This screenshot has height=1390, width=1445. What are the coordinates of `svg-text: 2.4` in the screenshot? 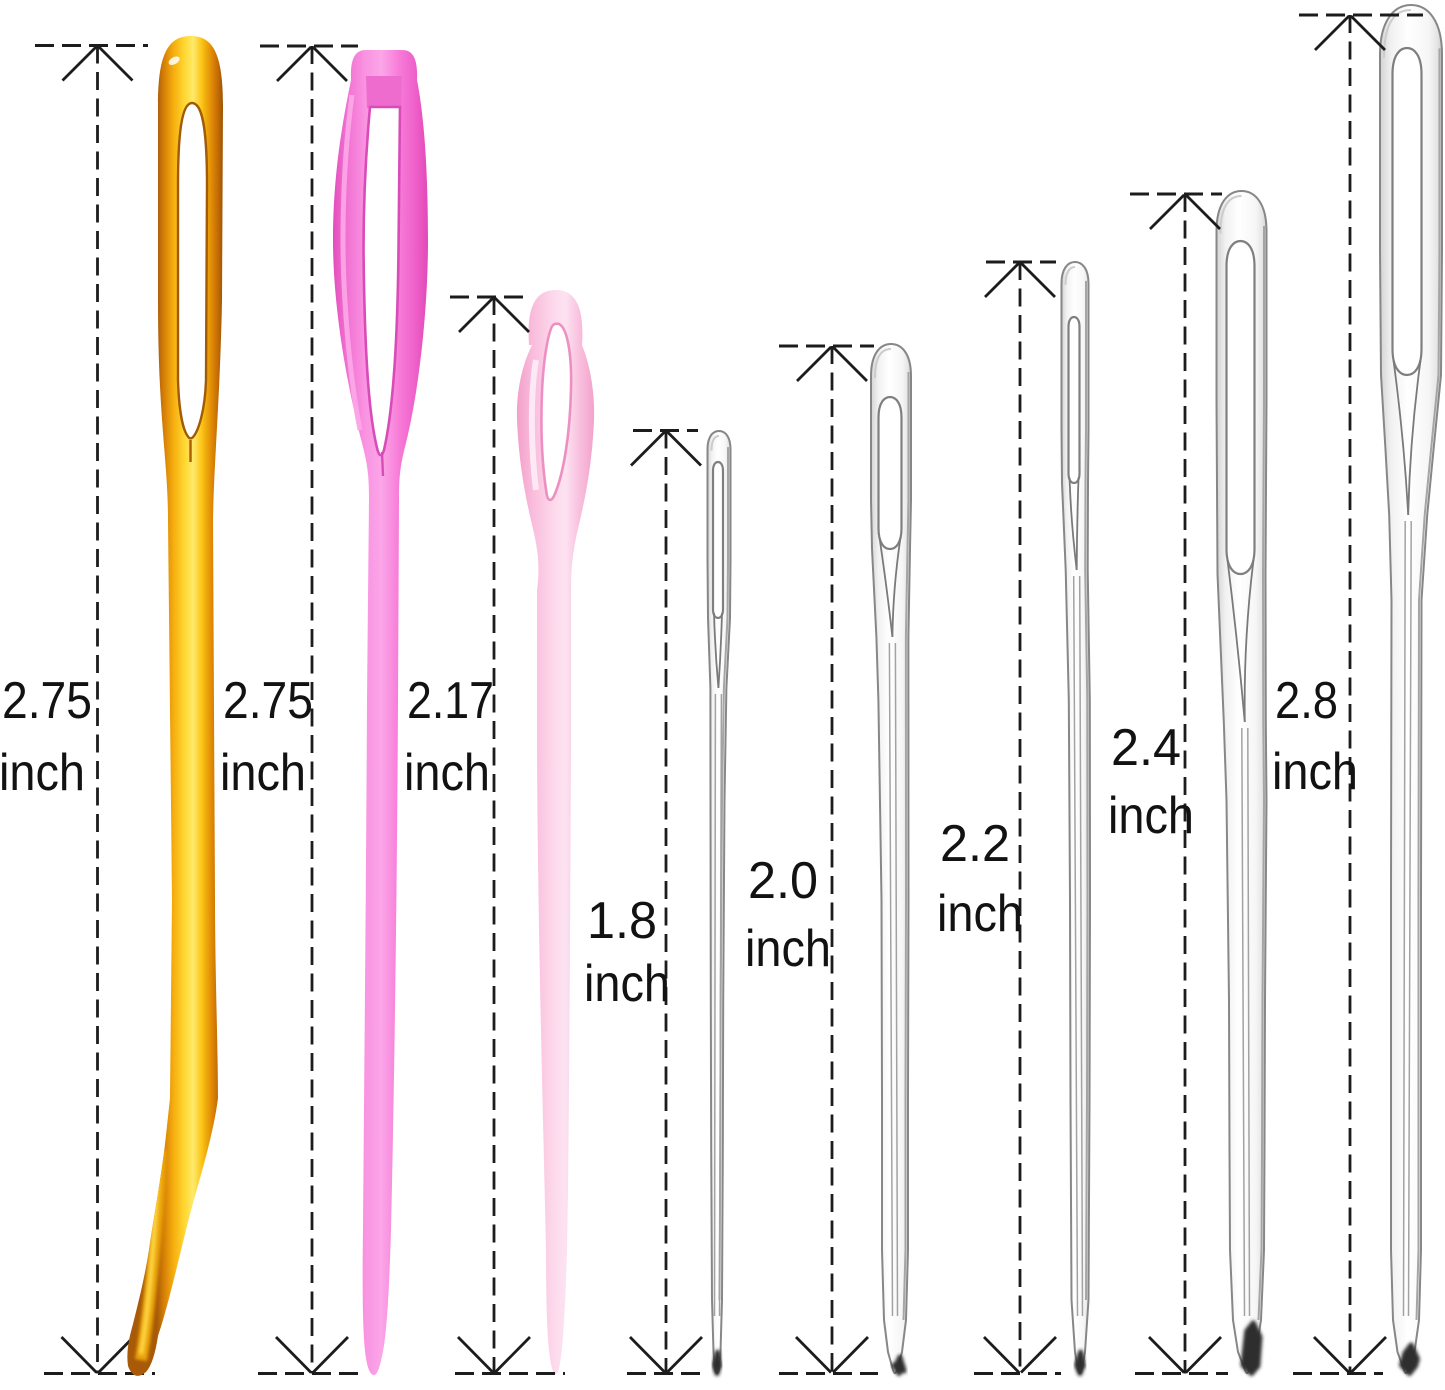 It's located at (1146, 748).